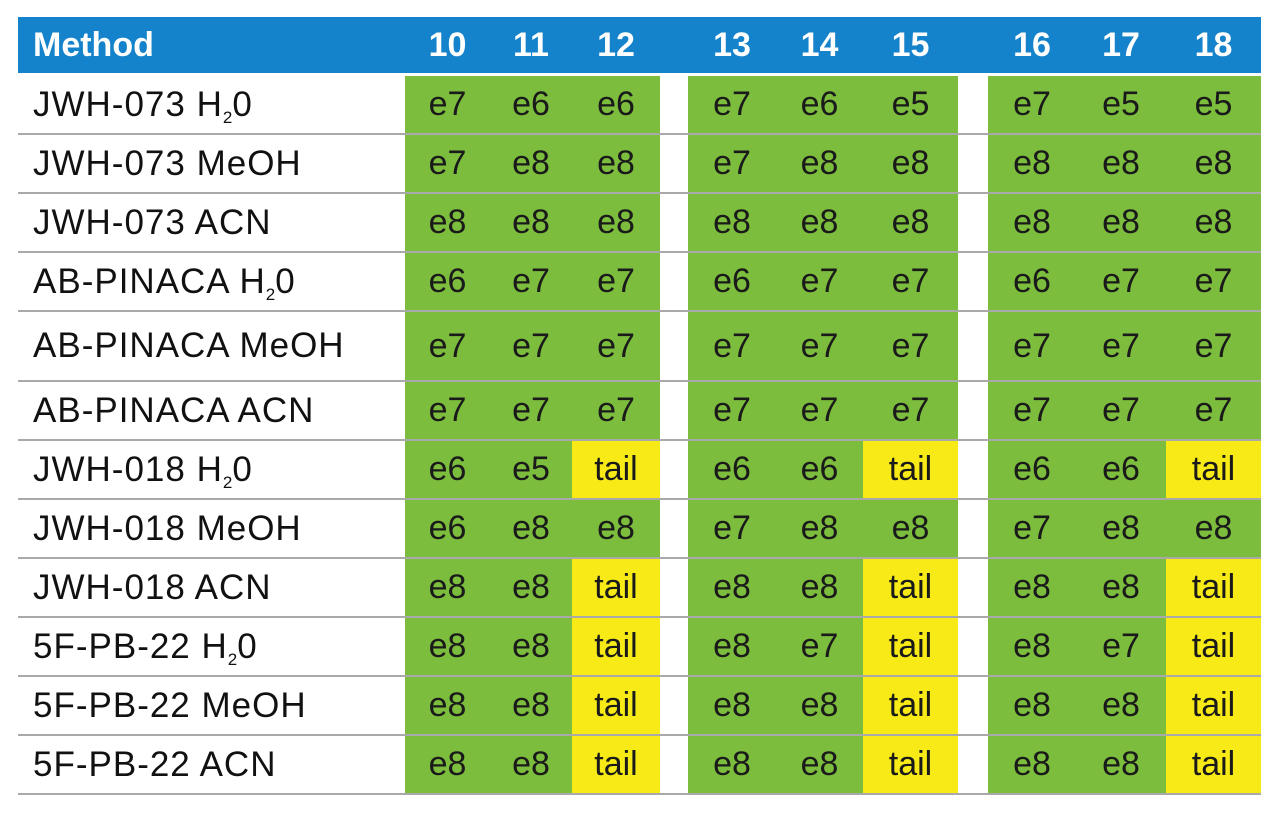 This screenshot has height=816, width=1280. What do you see at coordinates (531, 45) in the screenshot?
I see `column-header-11: 11` at bounding box center [531, 45].